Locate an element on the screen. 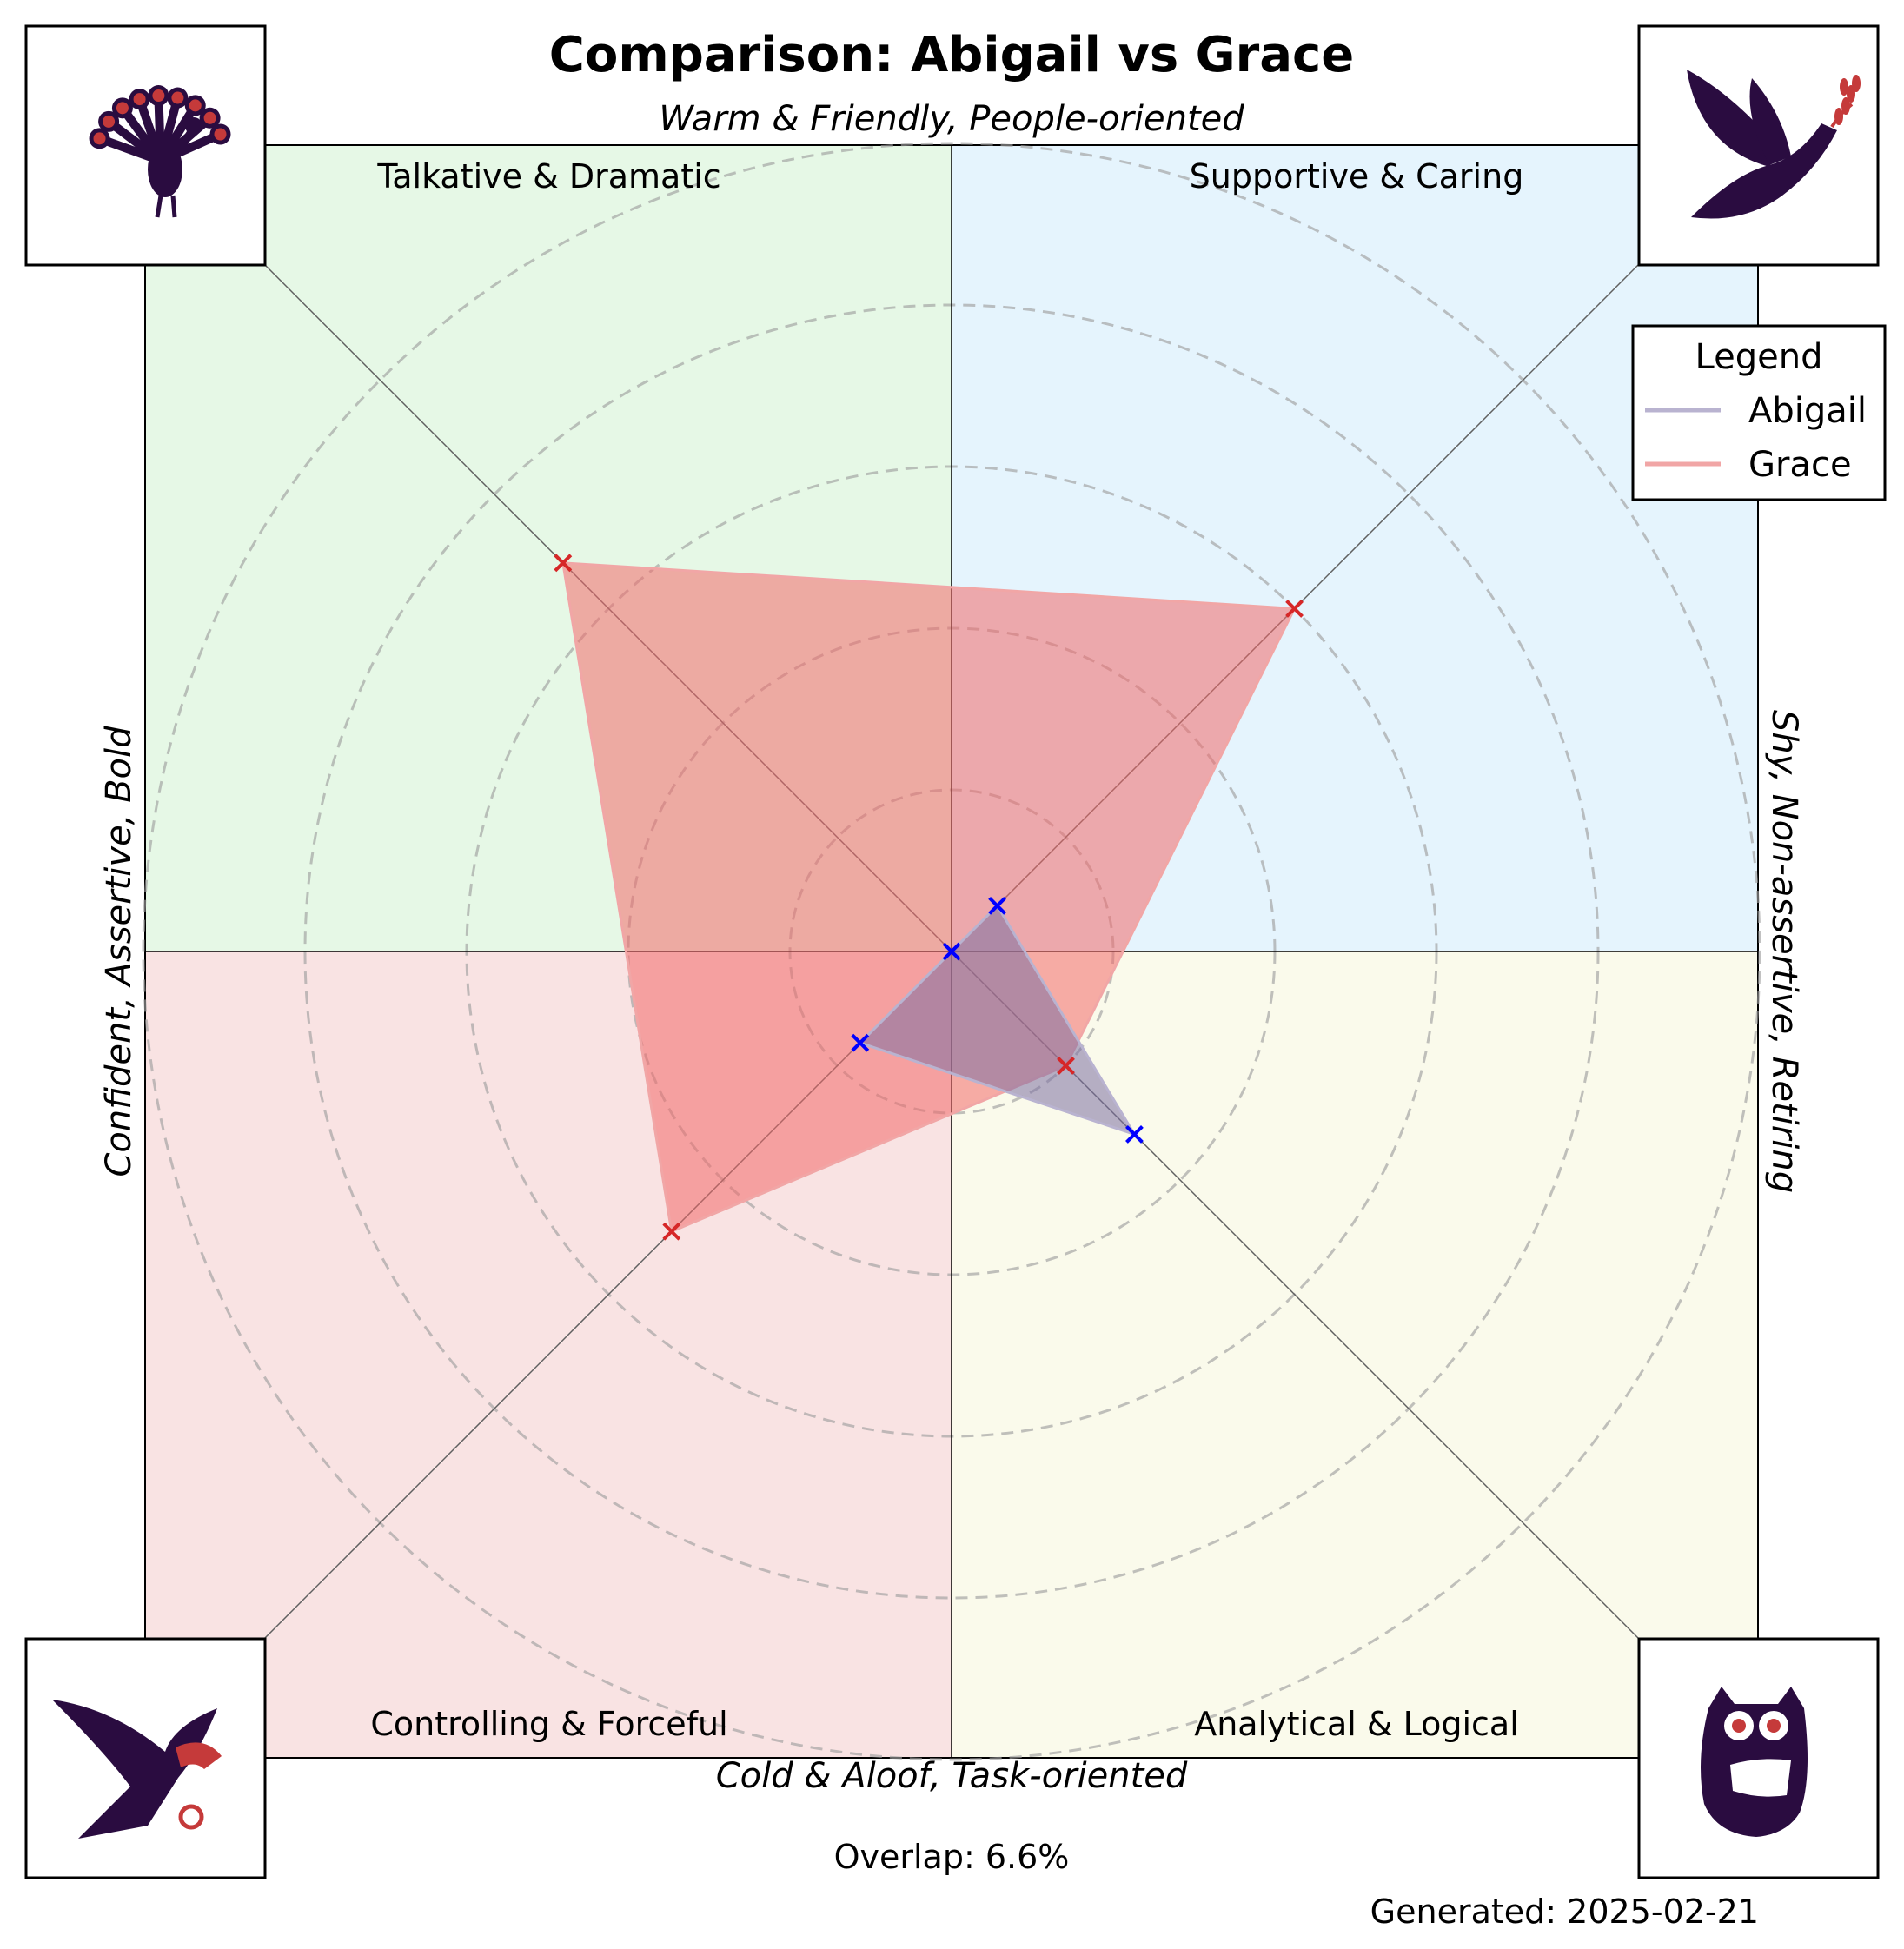  overlap-annotation: Overlap: 6.6% is located at coordinates (952, 1857).